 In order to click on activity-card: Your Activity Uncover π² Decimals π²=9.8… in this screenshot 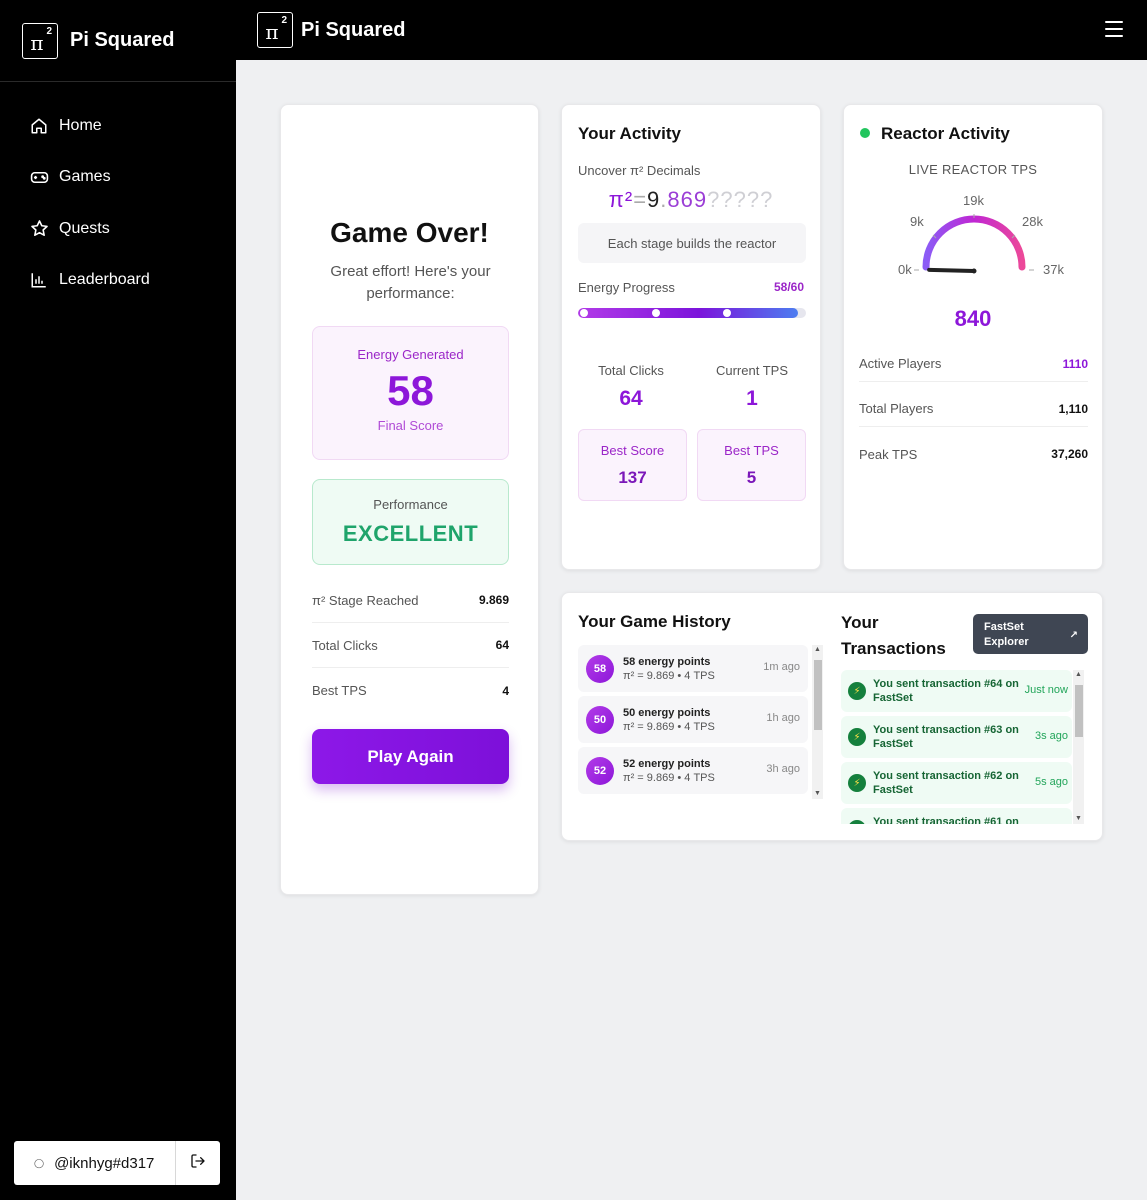, I will do `click(691, 337)`.